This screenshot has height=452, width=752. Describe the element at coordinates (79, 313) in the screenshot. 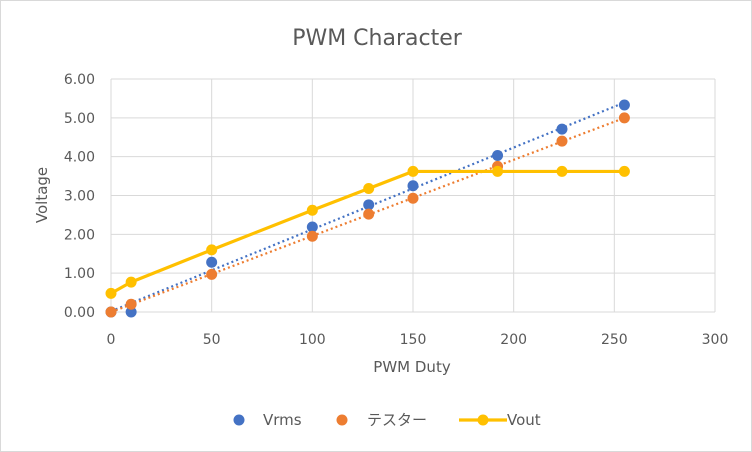

I see `y-tick-label: 0.00` at that location.